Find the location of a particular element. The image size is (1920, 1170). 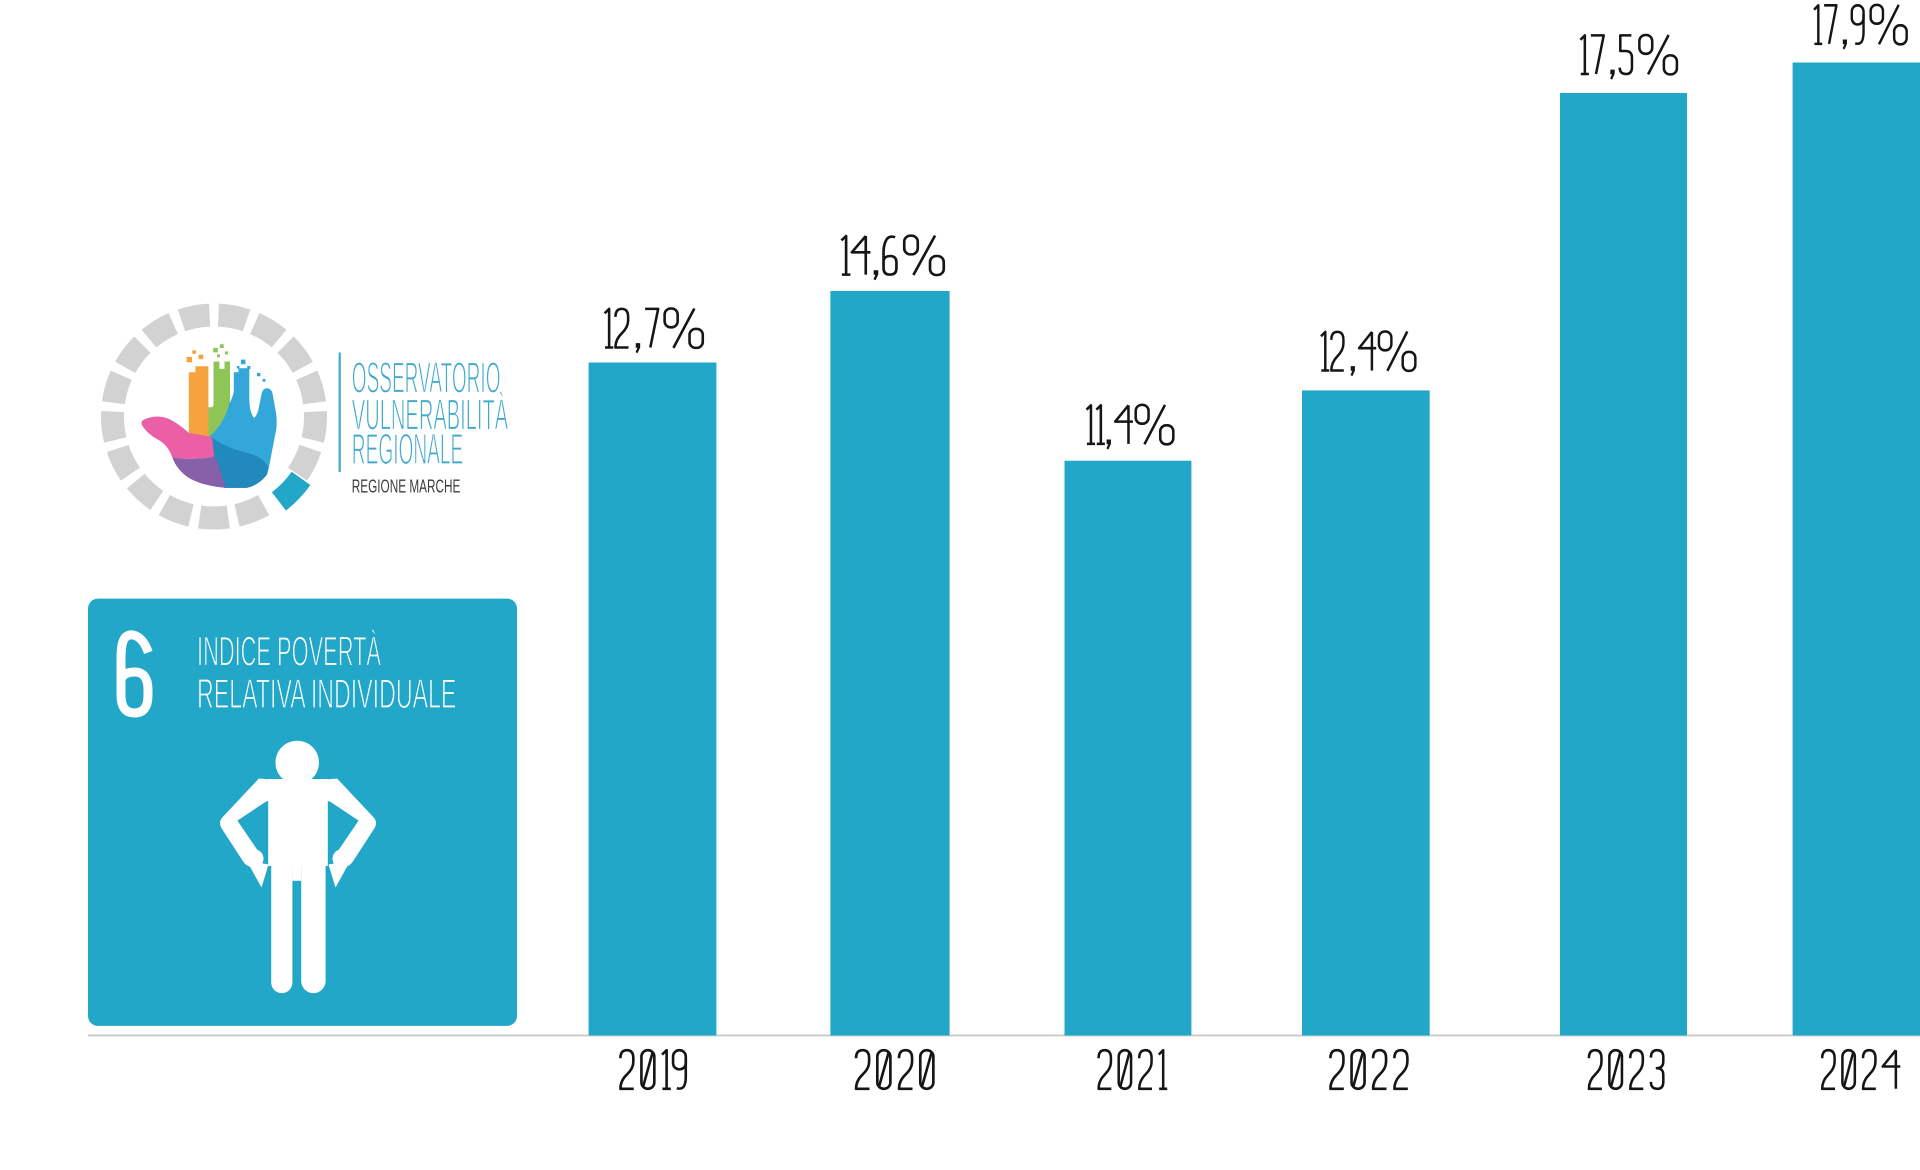

svg-text: RELATIVA INDIVIDUALE is located at coordinates (326, 693).